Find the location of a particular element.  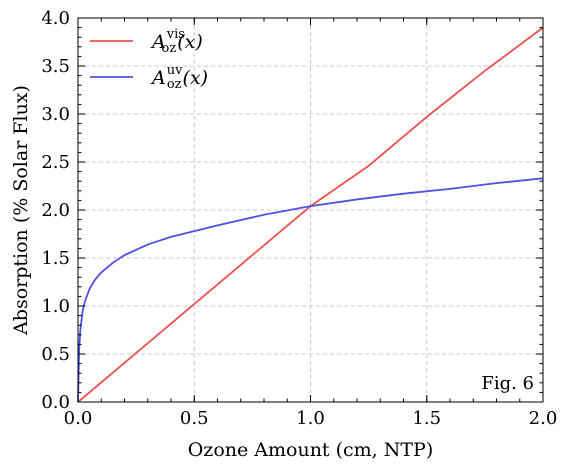

x-tick-label: 0.5 is located at coordinates (194, 418).